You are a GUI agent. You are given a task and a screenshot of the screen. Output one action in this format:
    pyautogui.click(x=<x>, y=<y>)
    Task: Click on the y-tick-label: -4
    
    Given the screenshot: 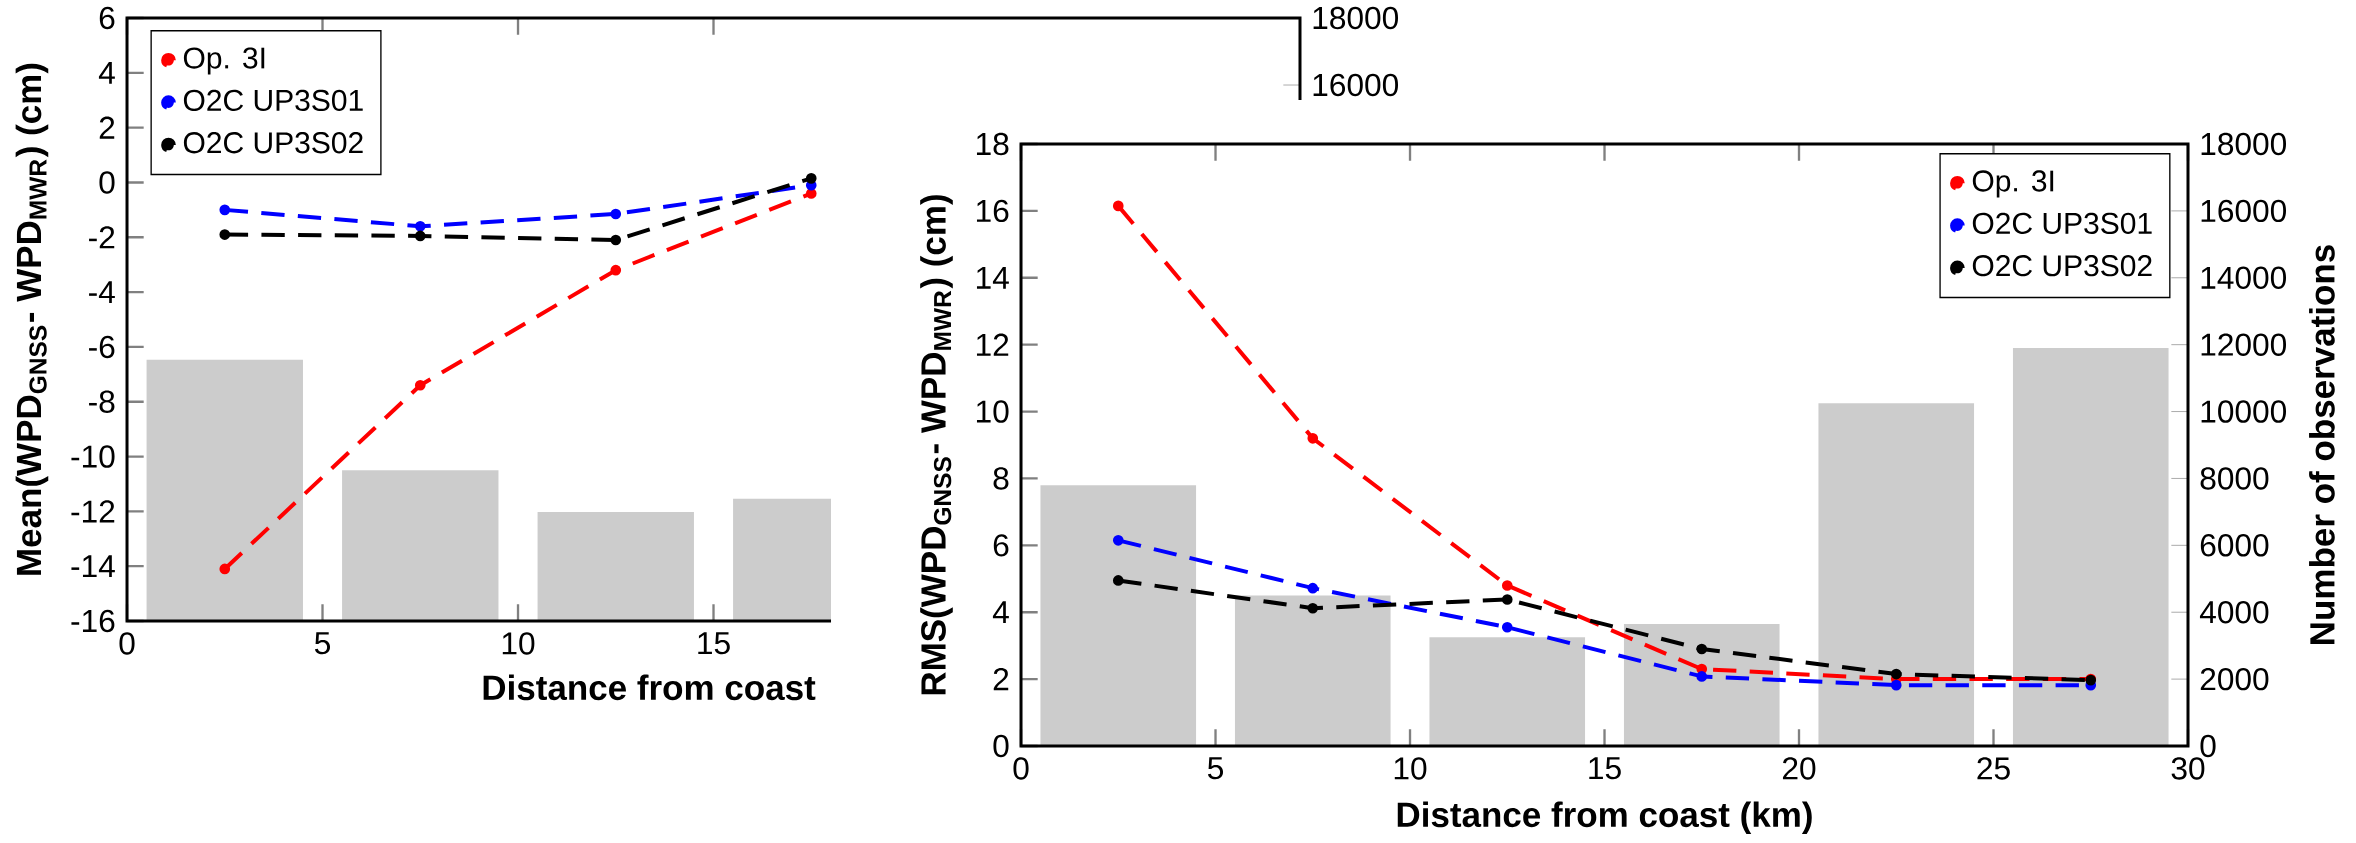 What is the action you would take?
    pyautogui.click(x=102, y=292)
    